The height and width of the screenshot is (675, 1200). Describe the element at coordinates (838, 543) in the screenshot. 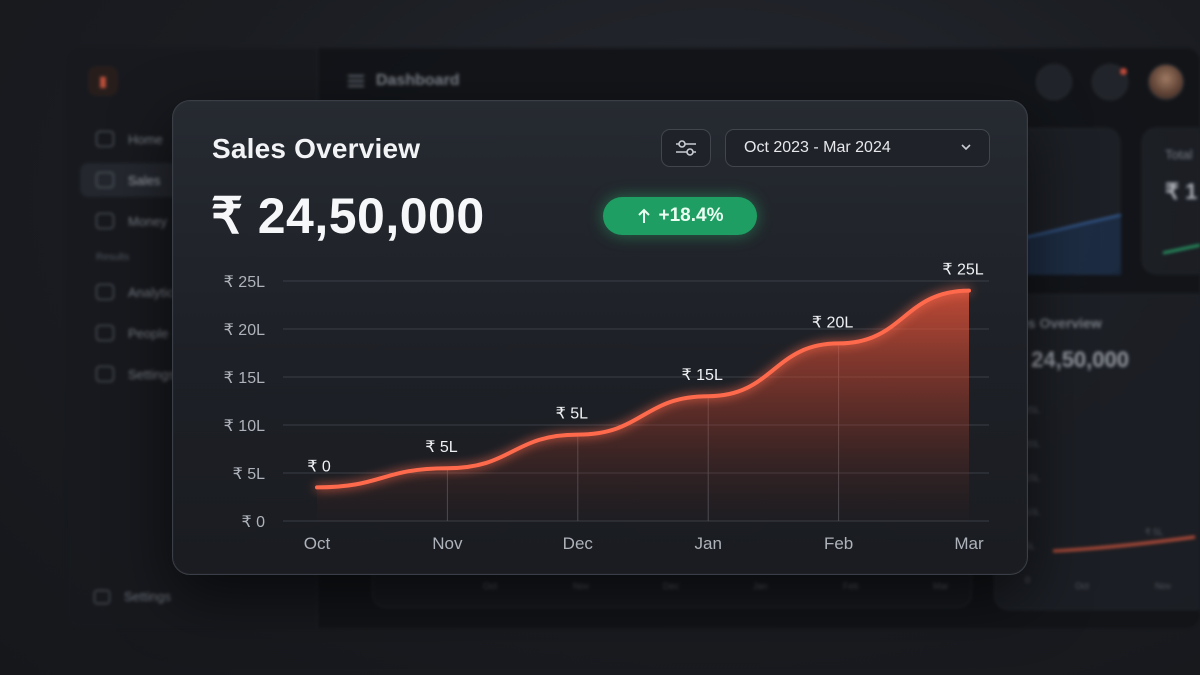

I see `x-tick-label: Feb` at that location.